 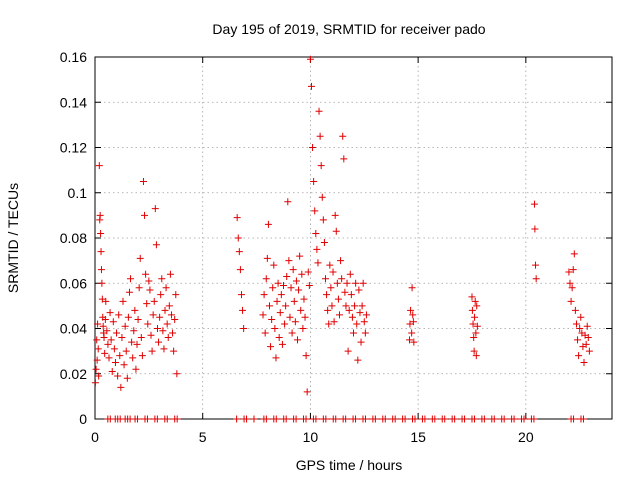 I want to click on y-axis-label: SRMTID / TECUs, so click(x=13, y=238).